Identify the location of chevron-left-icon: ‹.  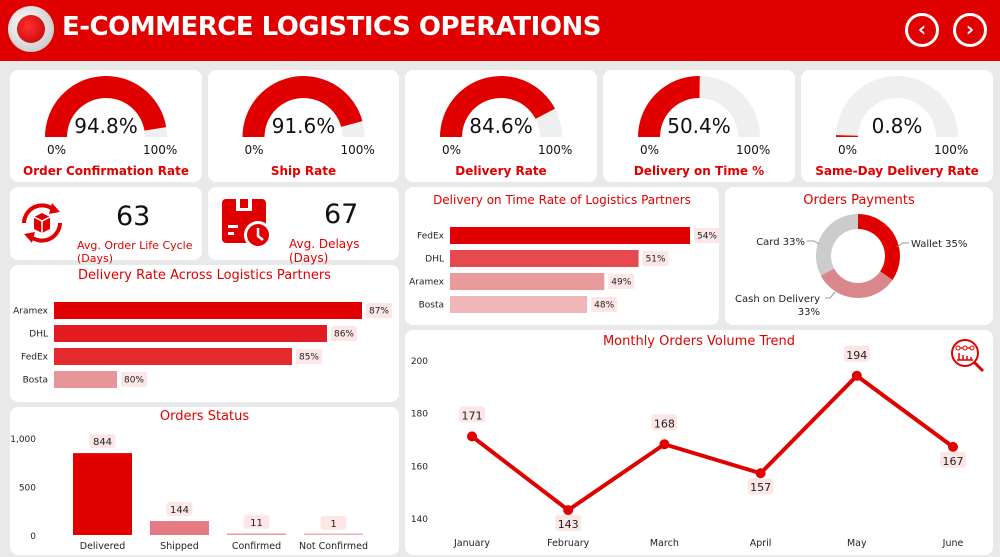
(922, 29).